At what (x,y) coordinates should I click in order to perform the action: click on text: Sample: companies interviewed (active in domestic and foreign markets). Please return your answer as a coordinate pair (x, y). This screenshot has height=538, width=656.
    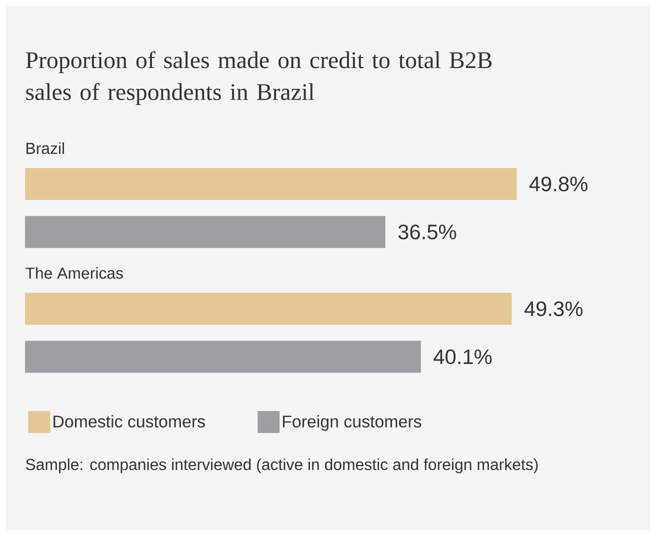
    Looking at the image, I should click on (282, 466).